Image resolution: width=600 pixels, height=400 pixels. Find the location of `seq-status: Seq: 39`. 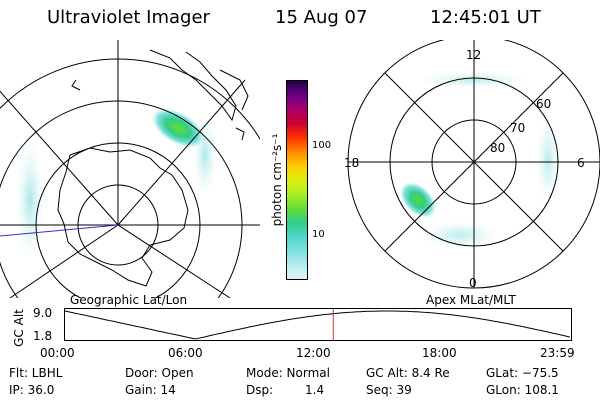

seq-status: Seq: 39 is located at coordinates (389, 390).